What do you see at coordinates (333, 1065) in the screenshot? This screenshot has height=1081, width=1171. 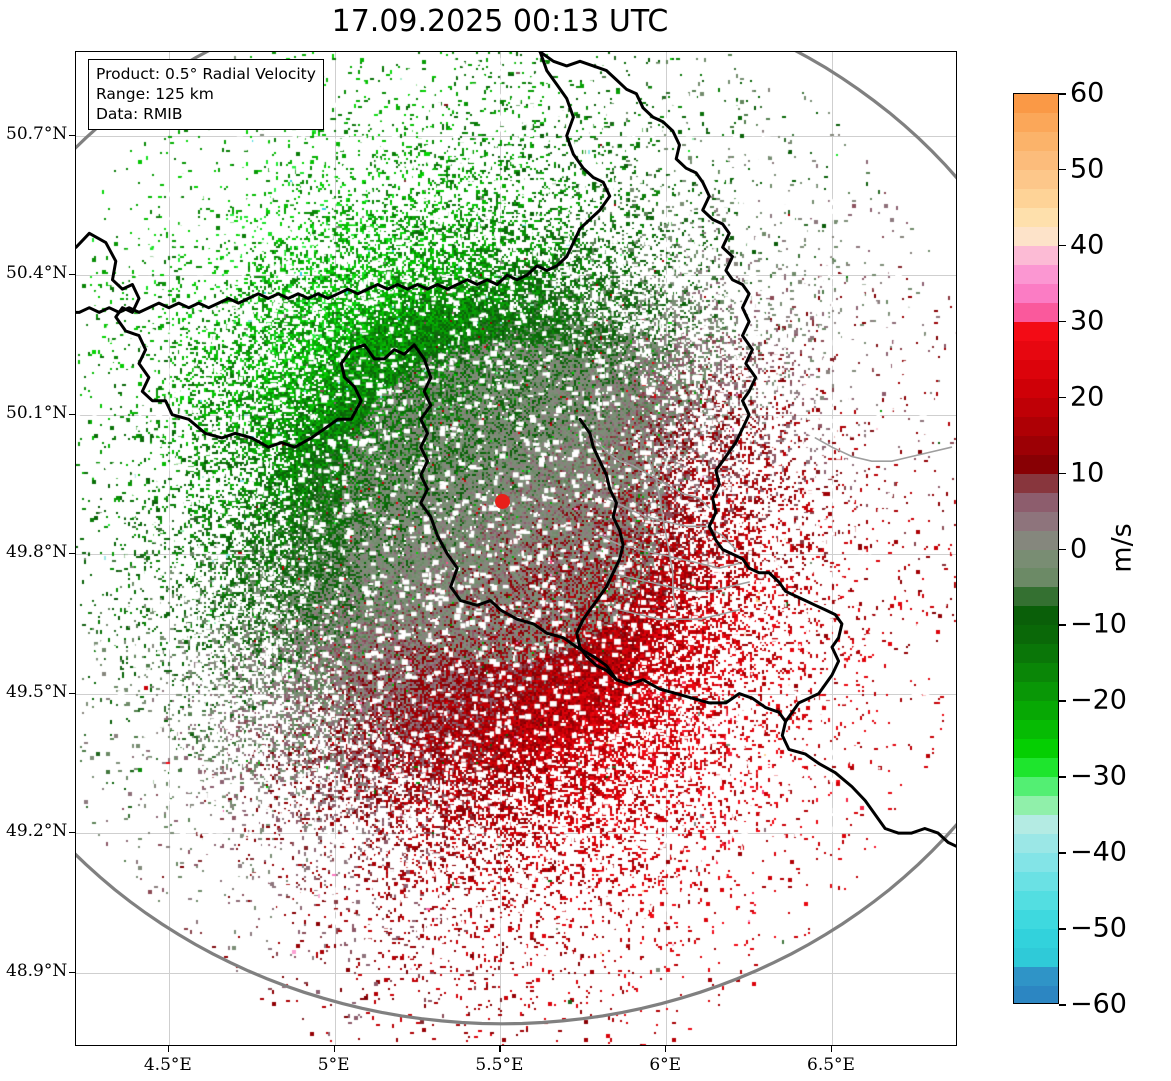 I see `longitude-tick-label: 5°E` at bounding box center [333, 1065].